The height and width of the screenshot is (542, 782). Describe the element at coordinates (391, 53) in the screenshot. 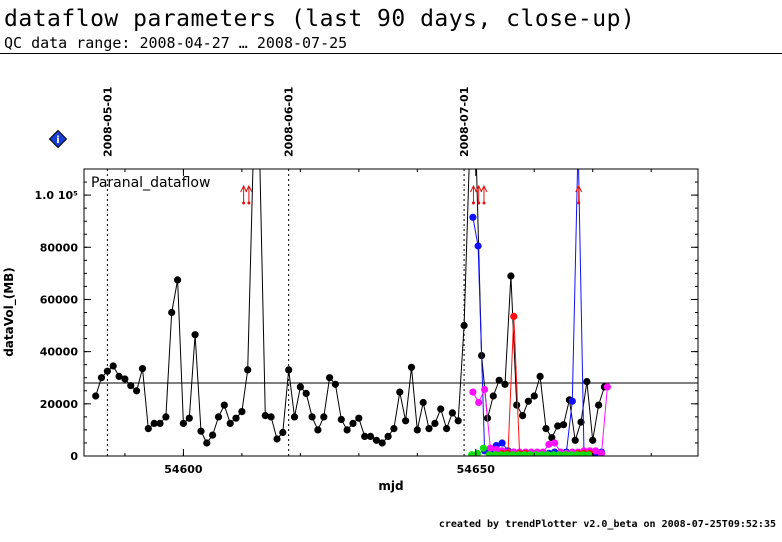

I see `header-divider` at that location.